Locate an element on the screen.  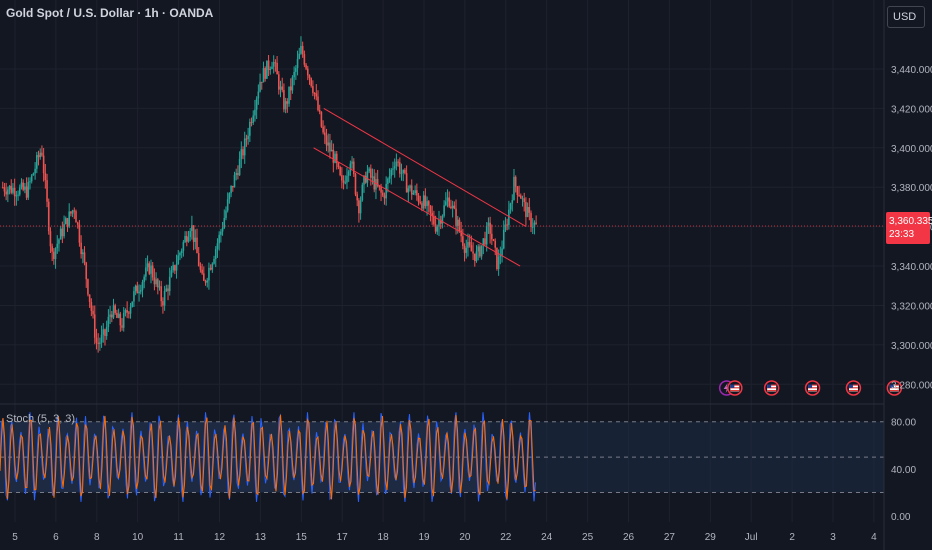
time-axis: 5 6 8 10 11 12 13 15 17 18 19 20 22 24 25 26 27 29 Jul 2 3 4 is located at coordinates (444, 537).